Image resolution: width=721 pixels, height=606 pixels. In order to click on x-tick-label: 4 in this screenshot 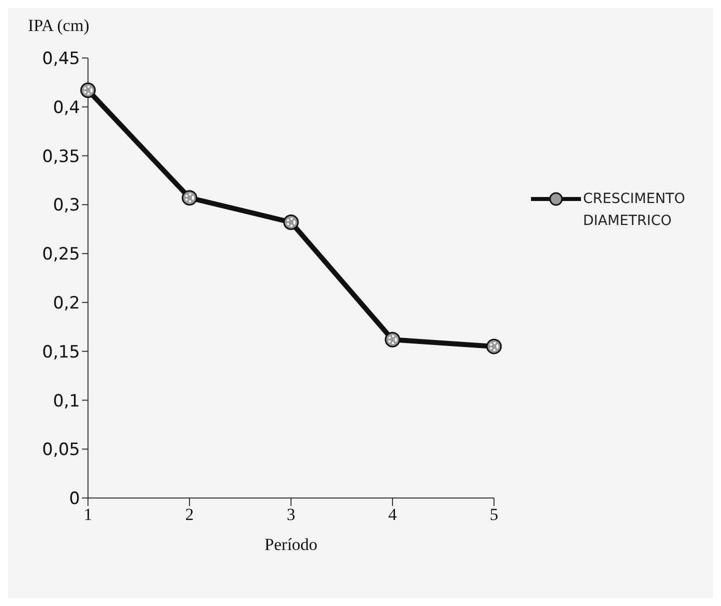, I will do `click(393, 514)`.